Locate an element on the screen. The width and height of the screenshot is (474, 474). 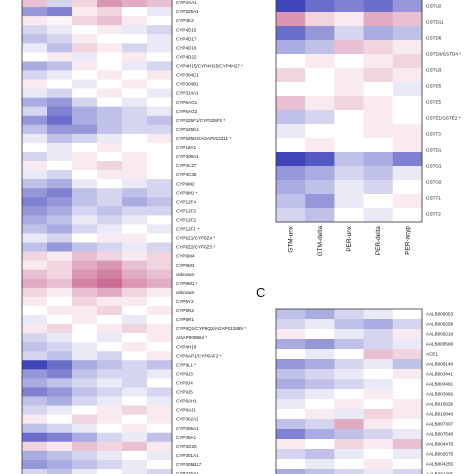
aalb-row-label: AALB004255 is located at coordinates (440, 464).